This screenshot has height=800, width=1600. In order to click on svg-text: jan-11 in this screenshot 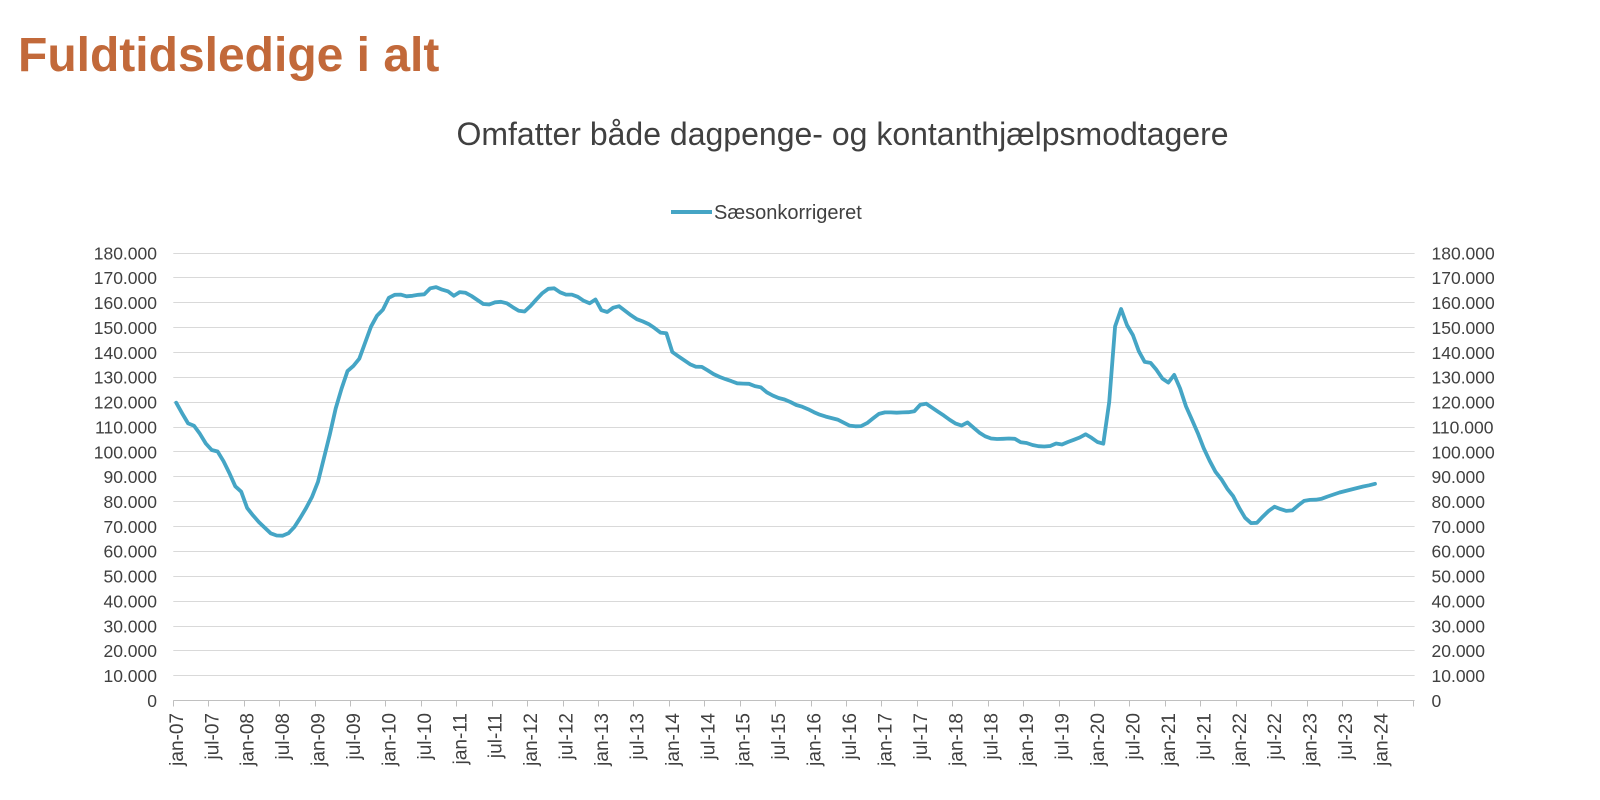, I will do `click(460, 739)`.